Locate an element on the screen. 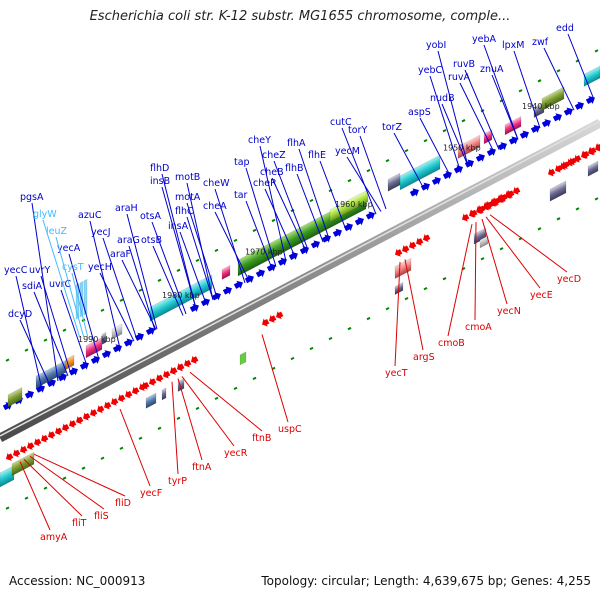  forward-gene-label: yecJ is located at coordinates (101, 232).